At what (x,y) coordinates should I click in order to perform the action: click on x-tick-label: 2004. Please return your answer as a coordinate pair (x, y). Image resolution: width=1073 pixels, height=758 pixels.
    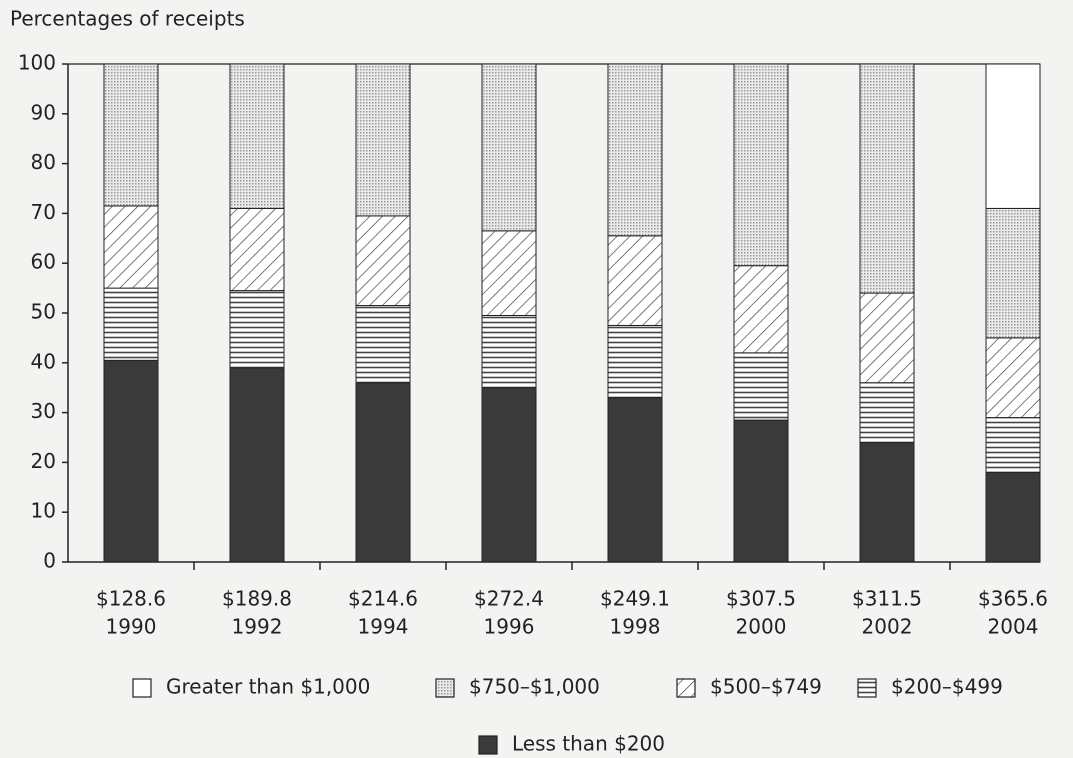
    Looking at the image, I should click on (1013, 627).